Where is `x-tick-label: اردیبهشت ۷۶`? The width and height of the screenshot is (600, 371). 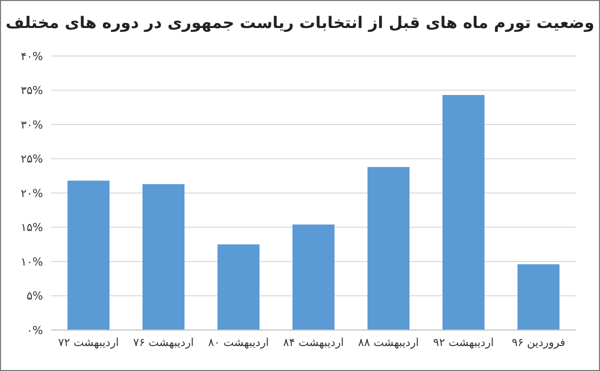 x-tick-label: اردیبهشت ۷۶ is located at coordinates (163, 342).